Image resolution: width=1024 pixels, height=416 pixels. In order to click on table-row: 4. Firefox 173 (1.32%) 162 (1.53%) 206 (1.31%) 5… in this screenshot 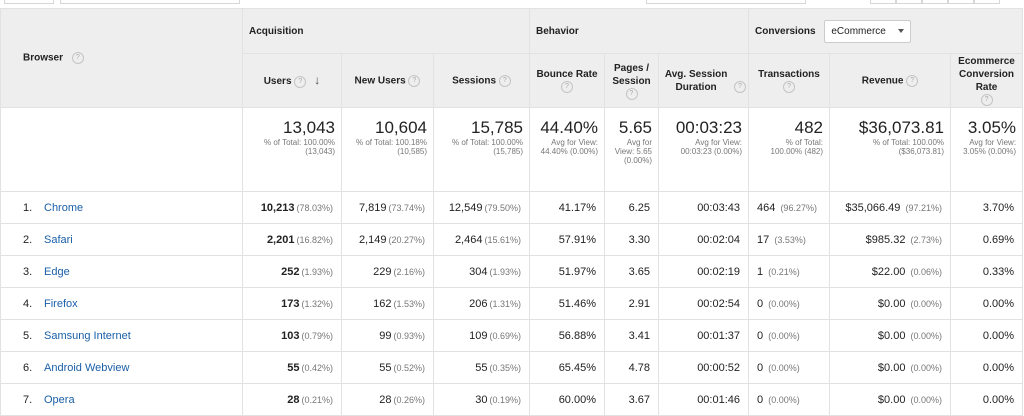, I will do `click(512, 303)`.